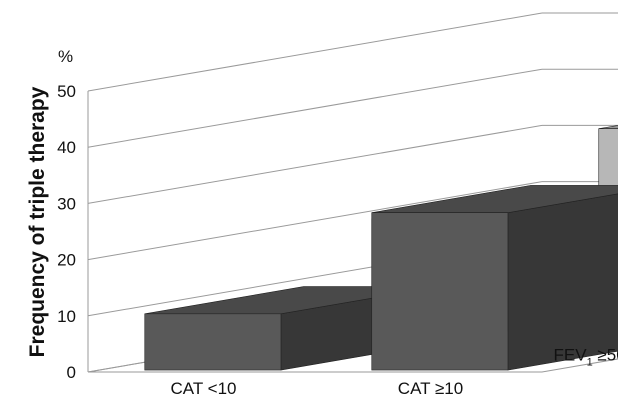 The image size is (618, 398). What do you see at coordinates (317, 388) in the screenshot?
I see `x-axis: CAT <10 CAT ≥10` at bounding box center [317, 388].